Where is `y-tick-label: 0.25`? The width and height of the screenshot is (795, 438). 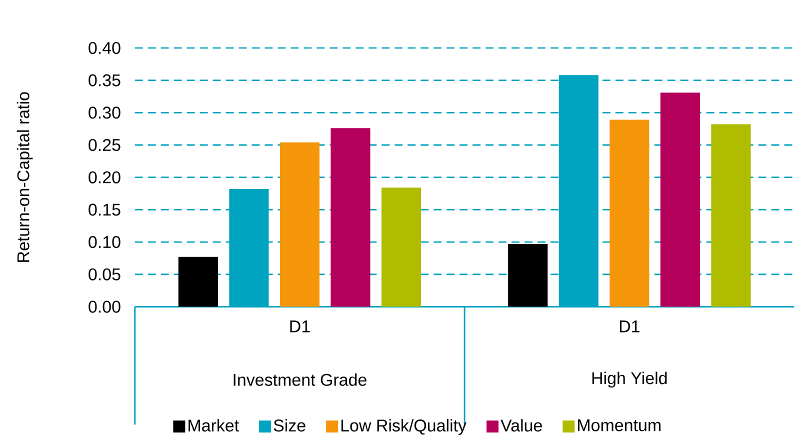 y-tick-label: 0.25 is located at coordinates (104, 145).